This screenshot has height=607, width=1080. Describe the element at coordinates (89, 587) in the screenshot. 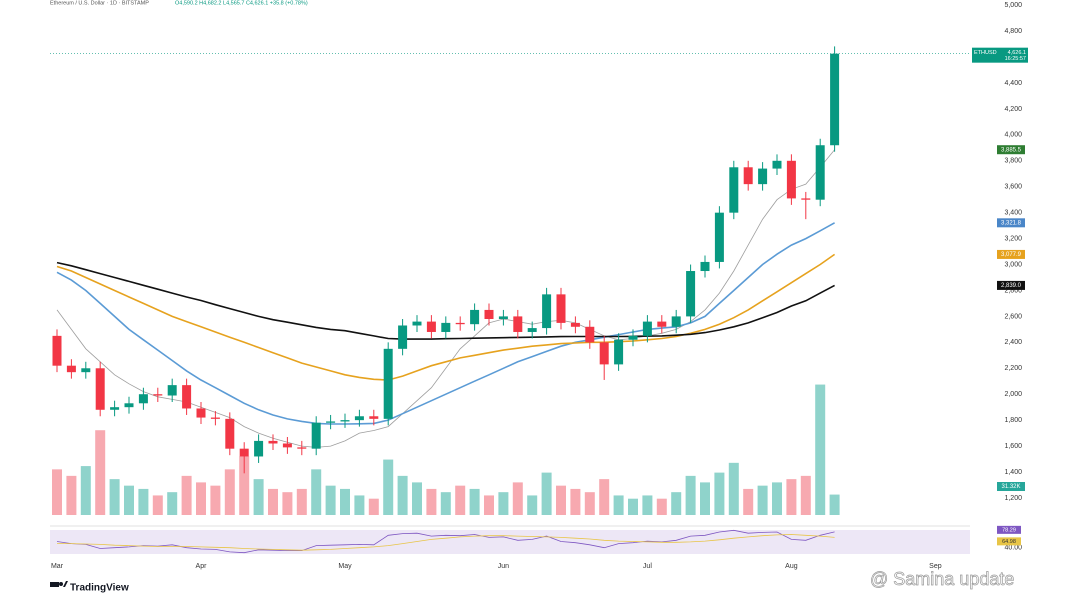

I see `brand-logo: TradingView` at that location.